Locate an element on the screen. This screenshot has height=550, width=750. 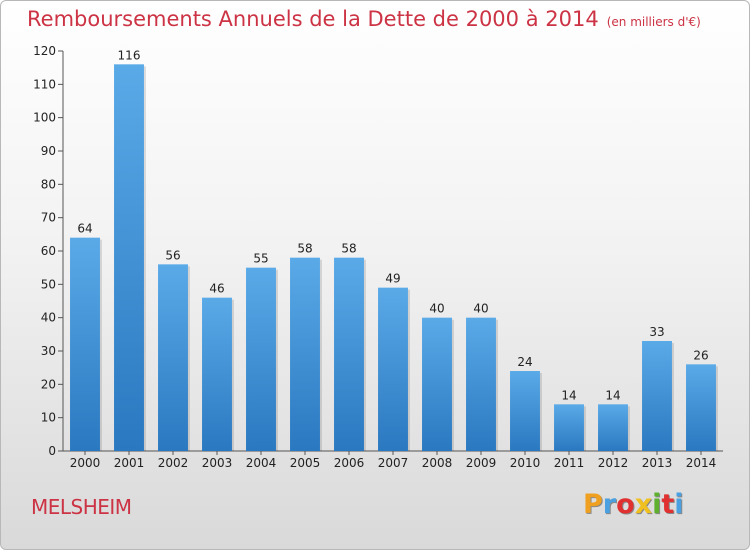
x-tick-label: 2009 is located at coordinates (481, 463).